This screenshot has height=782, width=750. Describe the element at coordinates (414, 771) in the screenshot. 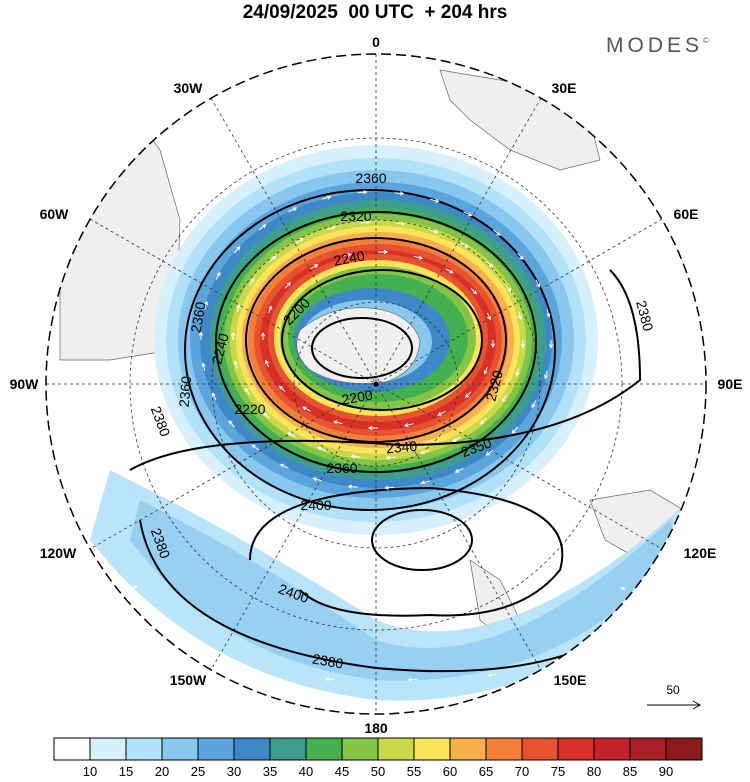

I see `legend-tick-label: 55` at that location.